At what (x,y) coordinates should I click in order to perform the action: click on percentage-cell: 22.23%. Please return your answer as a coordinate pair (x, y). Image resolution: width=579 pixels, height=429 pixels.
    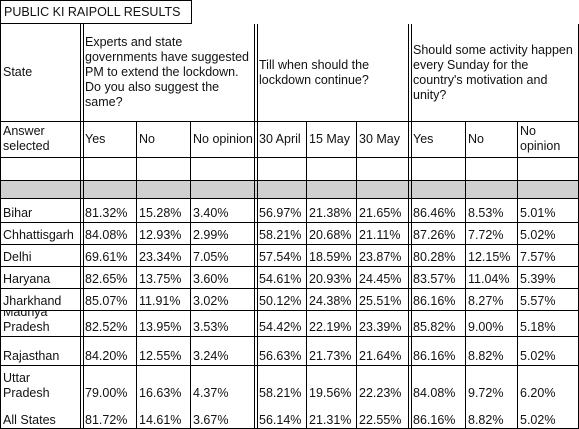
    Looking at the image, I should click on (380, 393).